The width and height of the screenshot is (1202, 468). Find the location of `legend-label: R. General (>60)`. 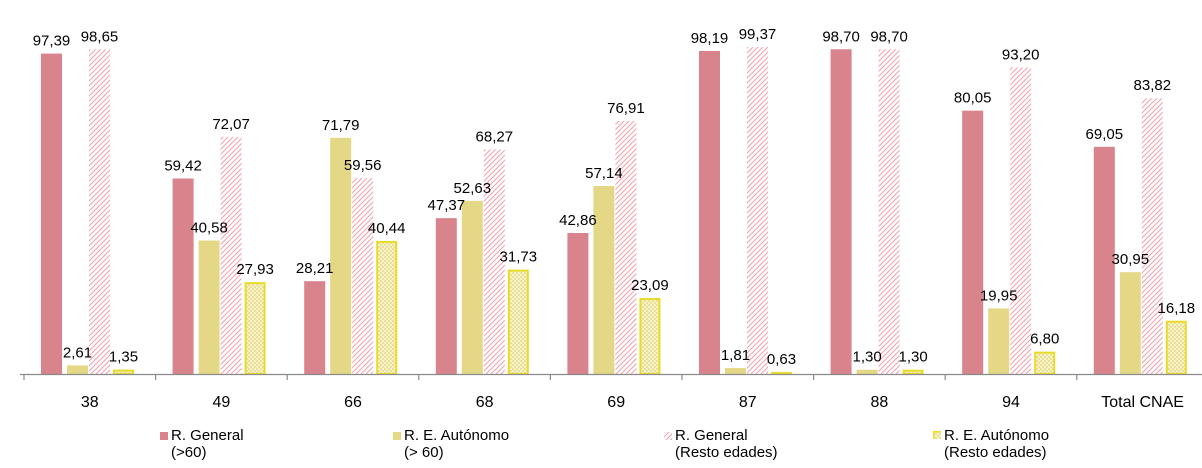

legend-label: R. General (>60) is located at coordinates (207, 444).